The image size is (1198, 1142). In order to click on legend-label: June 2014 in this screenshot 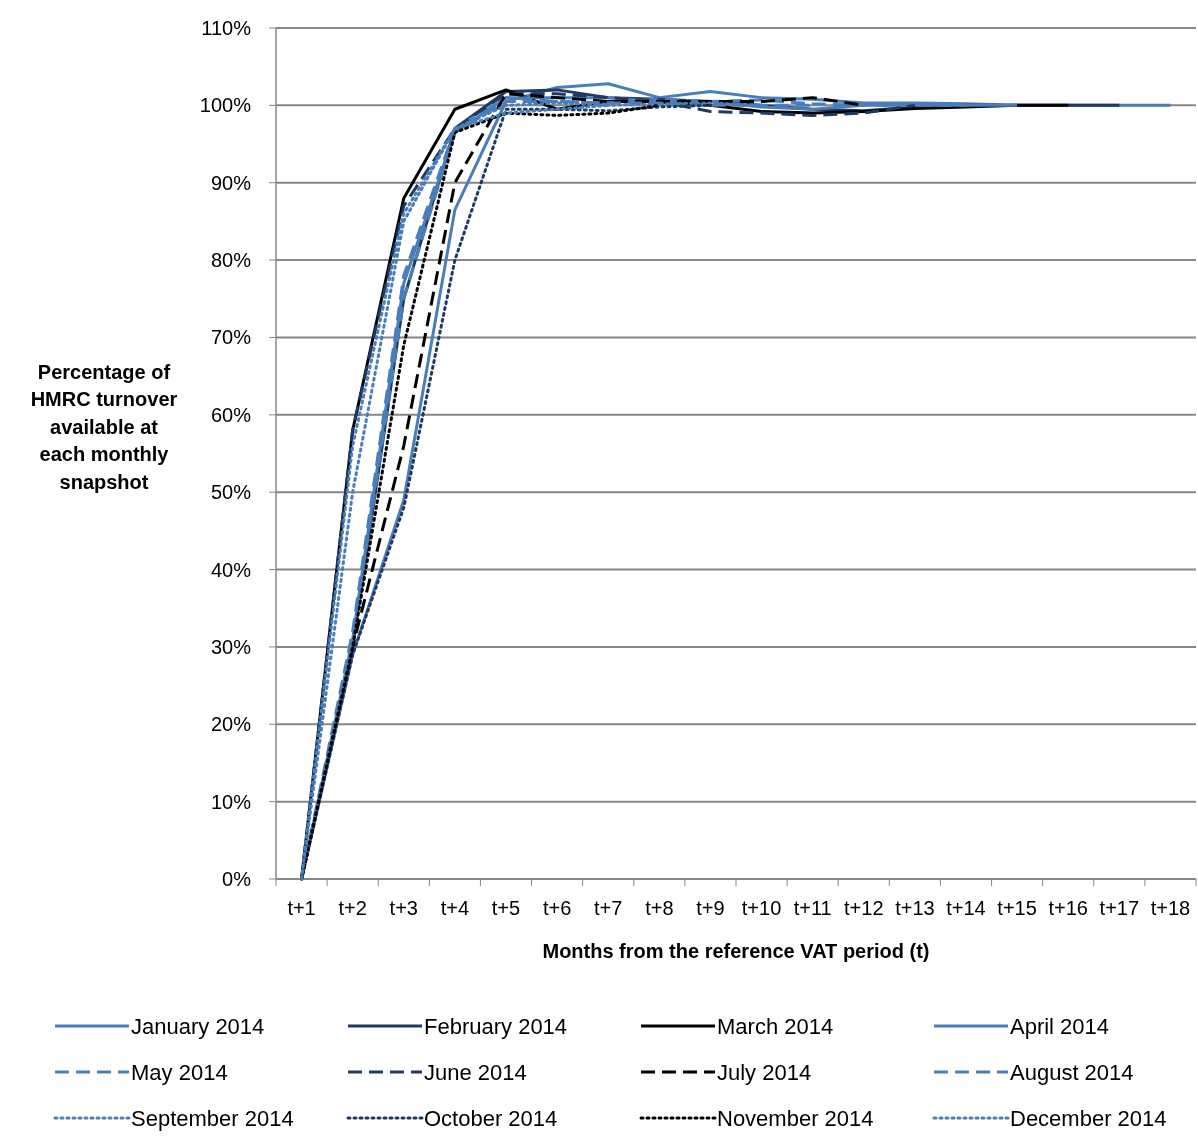, I will do `click(475, 1072)`.